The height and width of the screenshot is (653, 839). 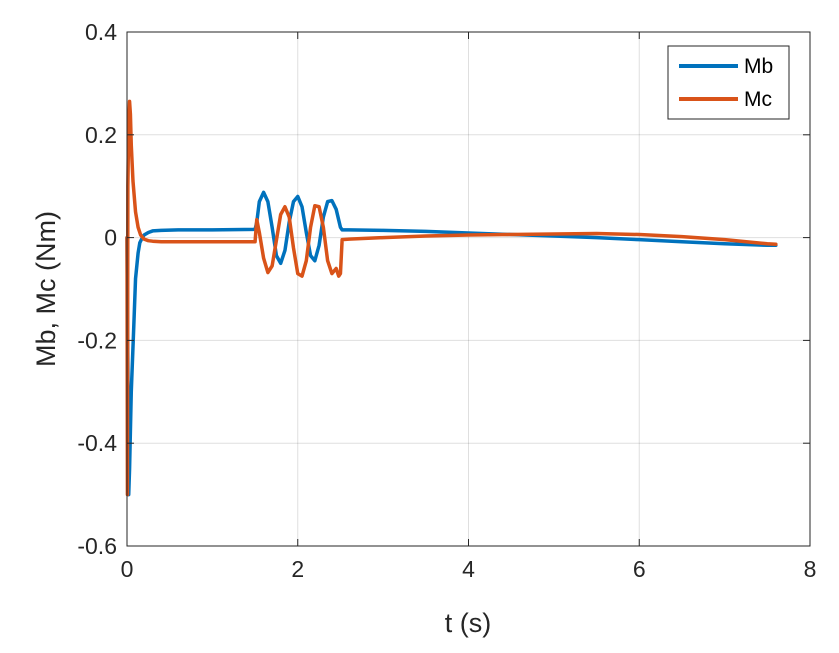 What do you see at coordinates (127, 569) in the screenshot?
I see `x-tick-label: 0` at bounding box center [127, 569].